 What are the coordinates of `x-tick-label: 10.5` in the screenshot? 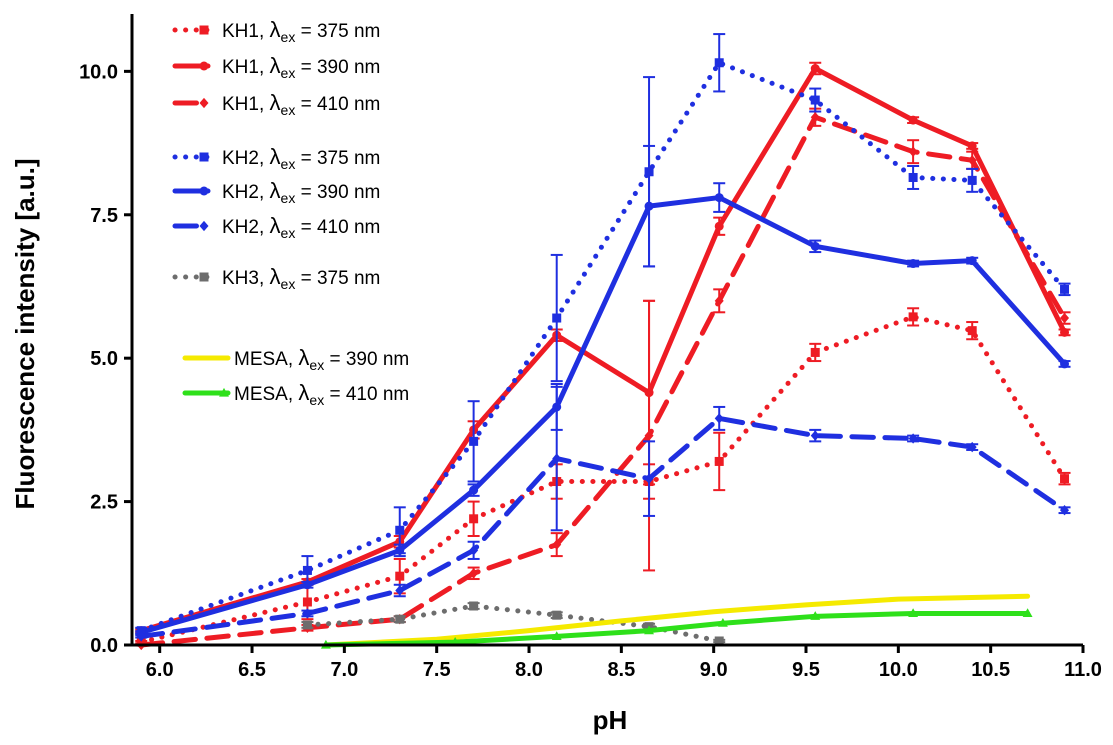 It's located at (990, 670).